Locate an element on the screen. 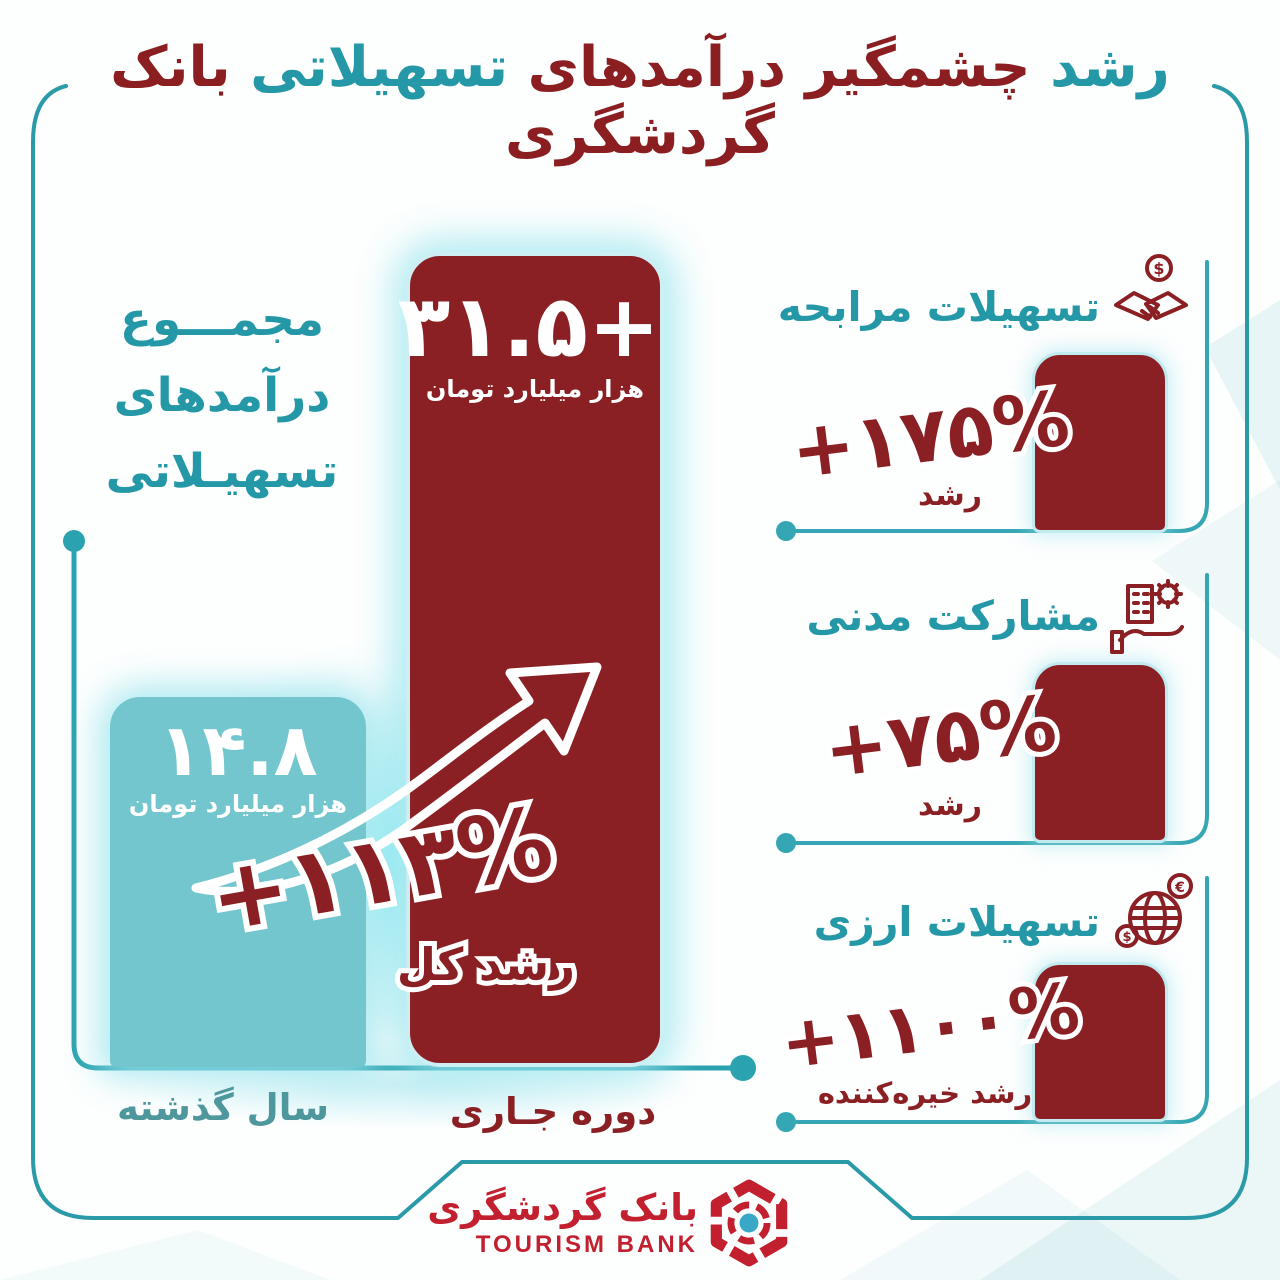  summary-line-2: درآمدهای is located at coordinates (222, 395).